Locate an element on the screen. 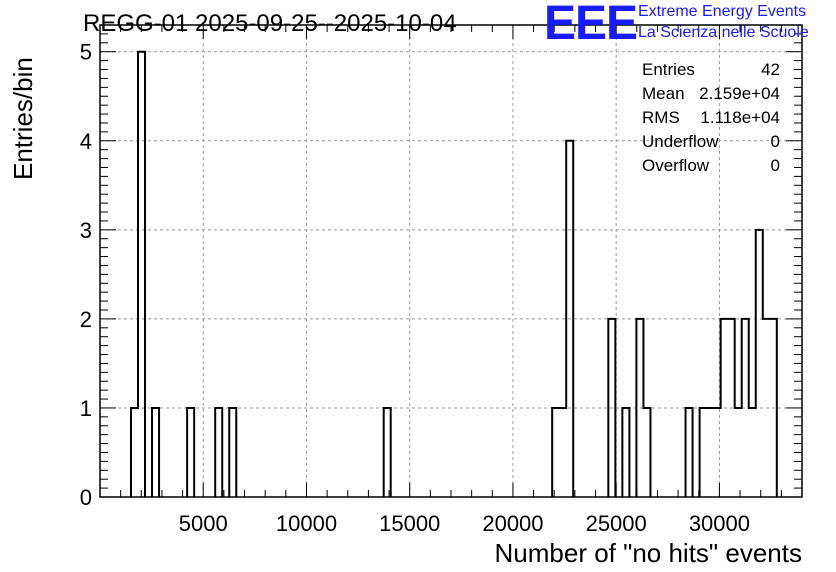 This screenshot has height=572, width=836. logo-caption-line1: Extreme Energy Events is located at coordinates (722, 11).